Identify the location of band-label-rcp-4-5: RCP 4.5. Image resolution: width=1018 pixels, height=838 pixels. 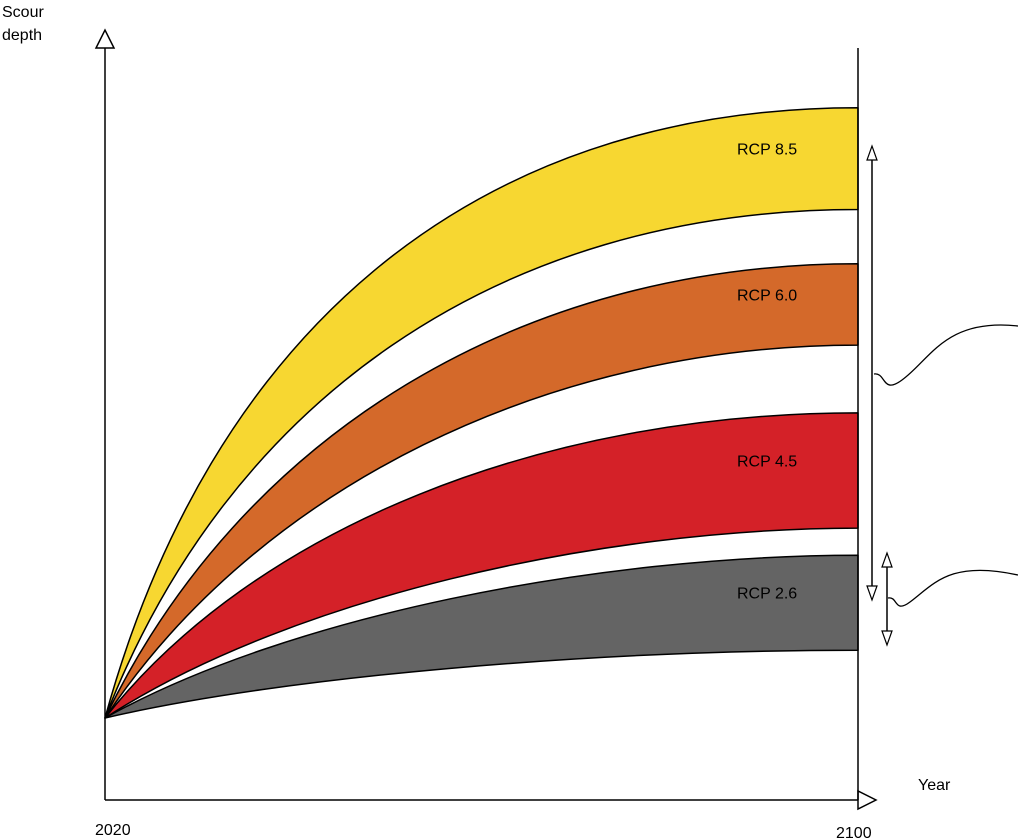
(767, 462).